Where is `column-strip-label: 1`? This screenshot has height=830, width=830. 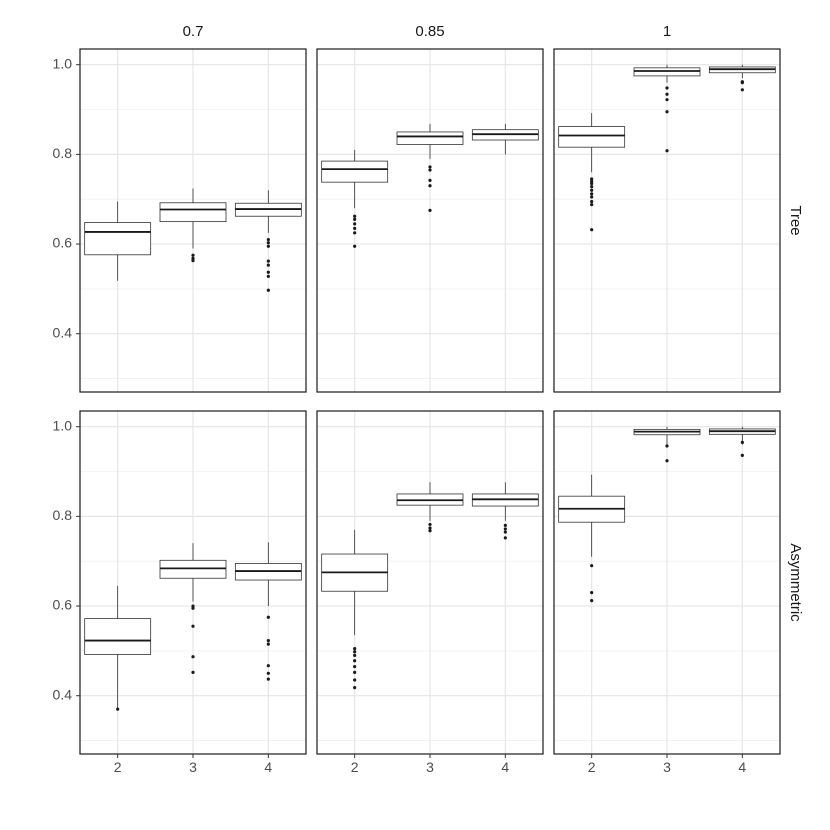 column-strip-label: 1 is located at coordinates (667, 31).